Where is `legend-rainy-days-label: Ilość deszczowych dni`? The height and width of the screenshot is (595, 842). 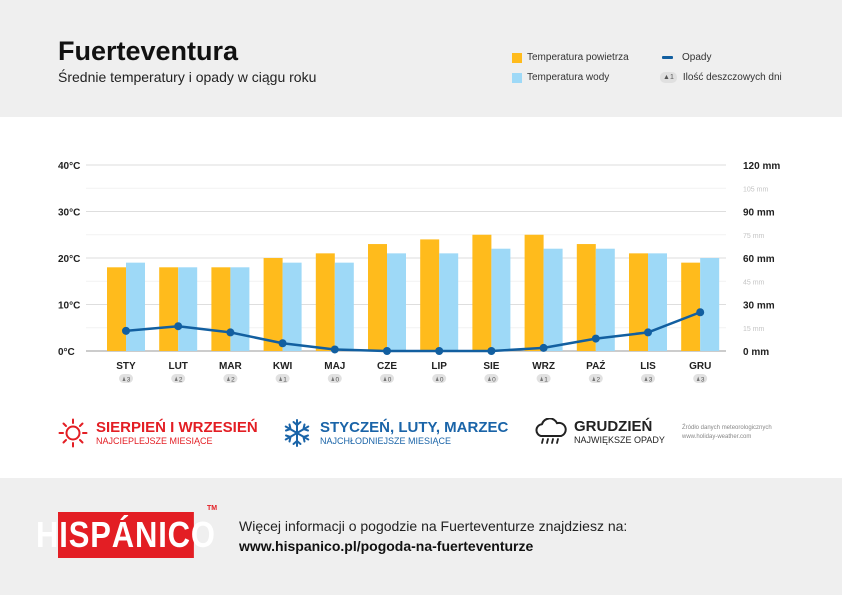
legend-rainy-days-label: Ilość deszczowych dni is located at coordinates (732, 77).